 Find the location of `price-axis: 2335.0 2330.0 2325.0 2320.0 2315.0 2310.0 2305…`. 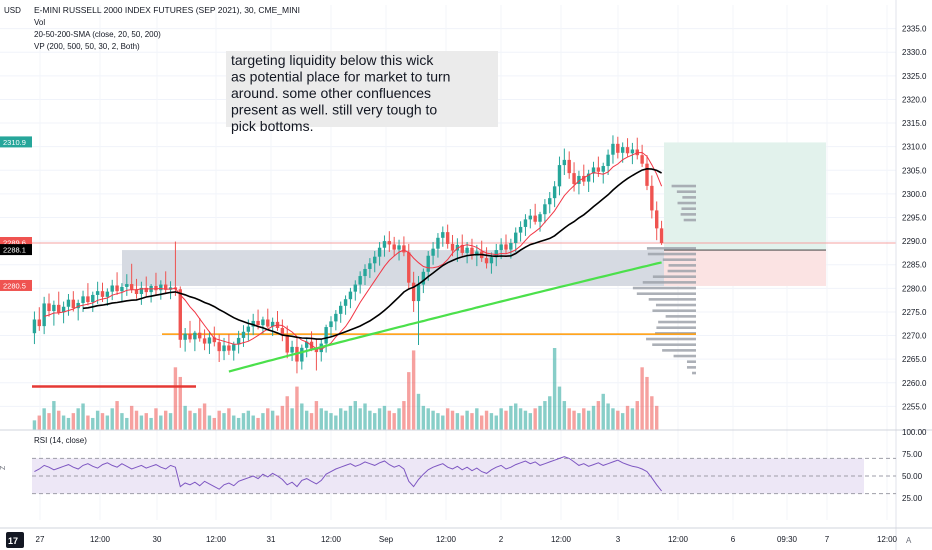

price-axis: 2335.0 2330.0 2325.0 2320.0 2315.0 2310.0 2305… is located at coordinates (914, 218).